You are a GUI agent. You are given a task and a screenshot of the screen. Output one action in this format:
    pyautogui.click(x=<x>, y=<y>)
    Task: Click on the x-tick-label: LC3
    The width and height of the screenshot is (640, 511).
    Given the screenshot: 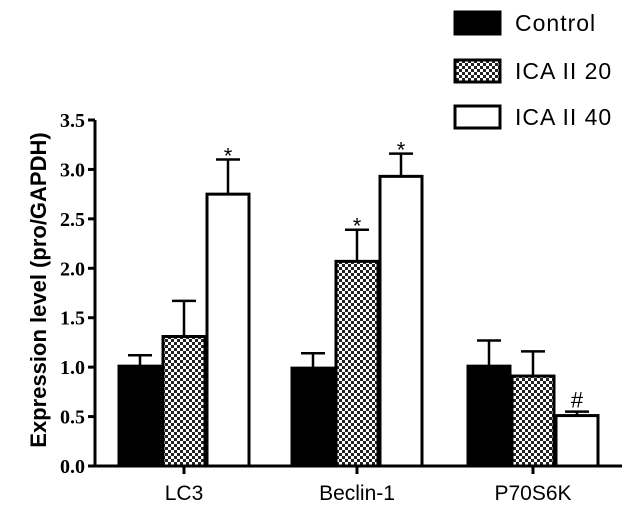 What is the action you would take?
    pyautogui.click(x=184, y=493)
    